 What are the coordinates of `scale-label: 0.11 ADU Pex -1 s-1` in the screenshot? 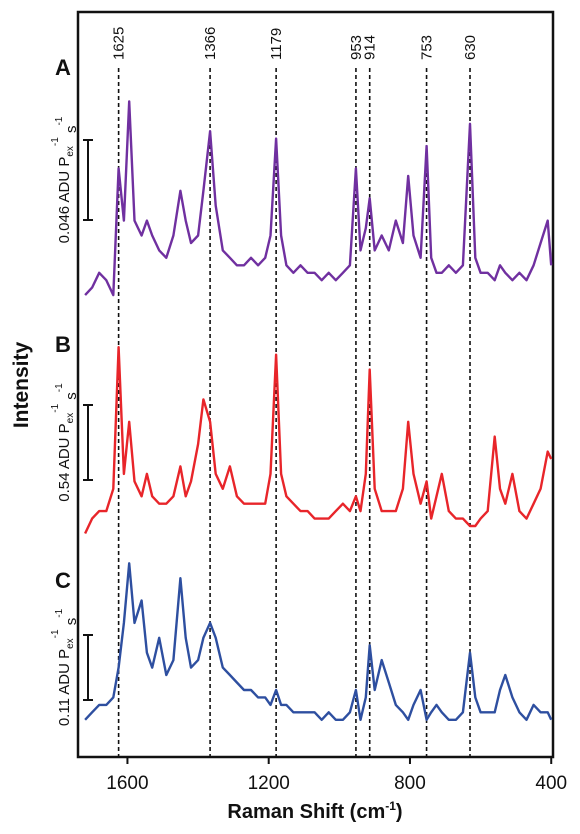 It's located at (65, 667).